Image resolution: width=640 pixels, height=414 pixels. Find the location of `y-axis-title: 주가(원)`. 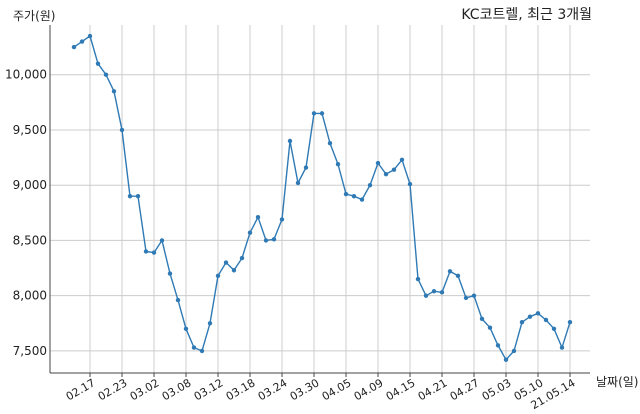

y-axis-title: 주가(원) is located at coordinates (34, 16).